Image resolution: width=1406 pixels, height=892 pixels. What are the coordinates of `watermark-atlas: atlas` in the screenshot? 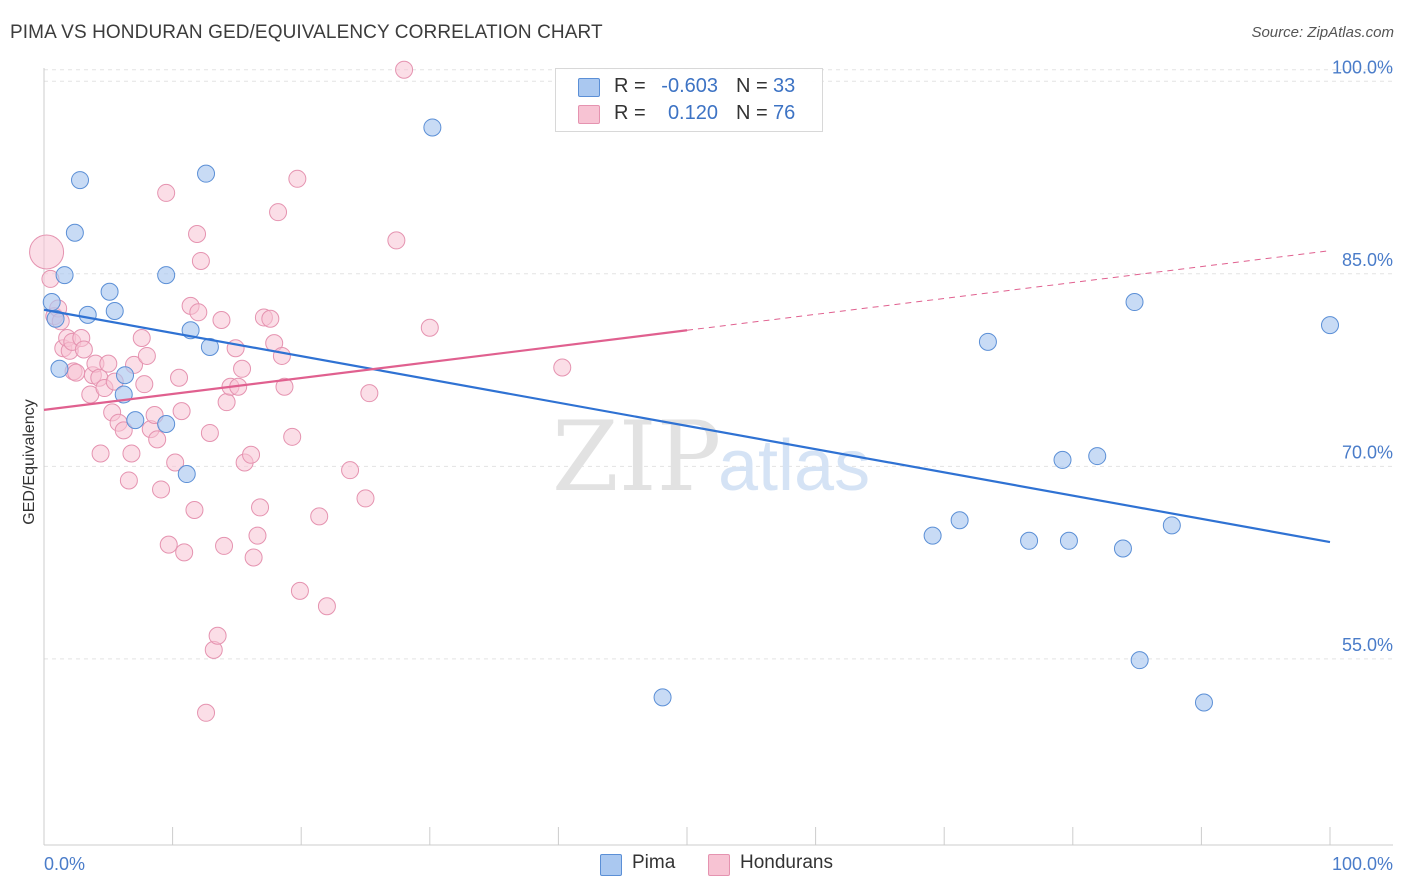 It's located at (794, 466).